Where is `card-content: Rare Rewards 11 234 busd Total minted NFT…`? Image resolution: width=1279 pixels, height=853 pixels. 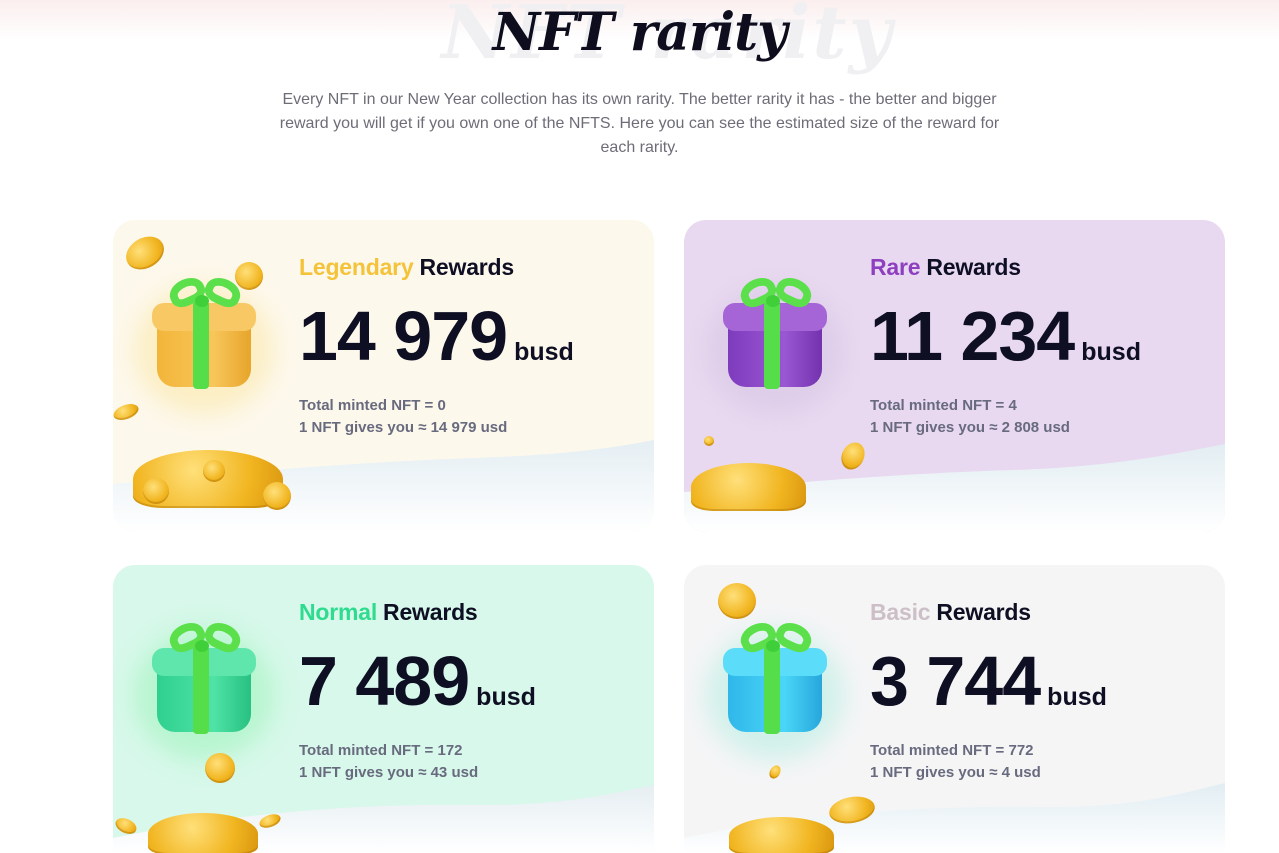
card-content: Rare Rewards 11 234 busd Total minted NFT… is located at coordinates (1005, 346).